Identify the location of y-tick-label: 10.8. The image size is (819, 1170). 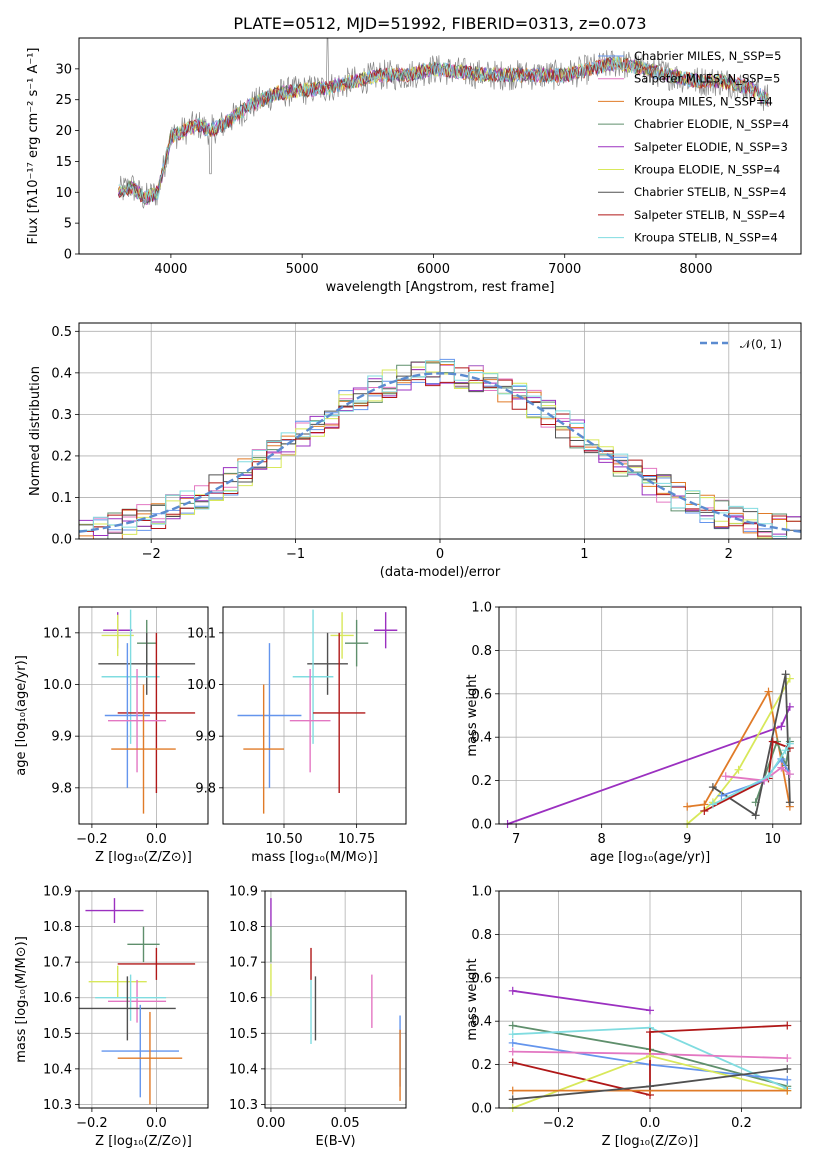
(243, 927).